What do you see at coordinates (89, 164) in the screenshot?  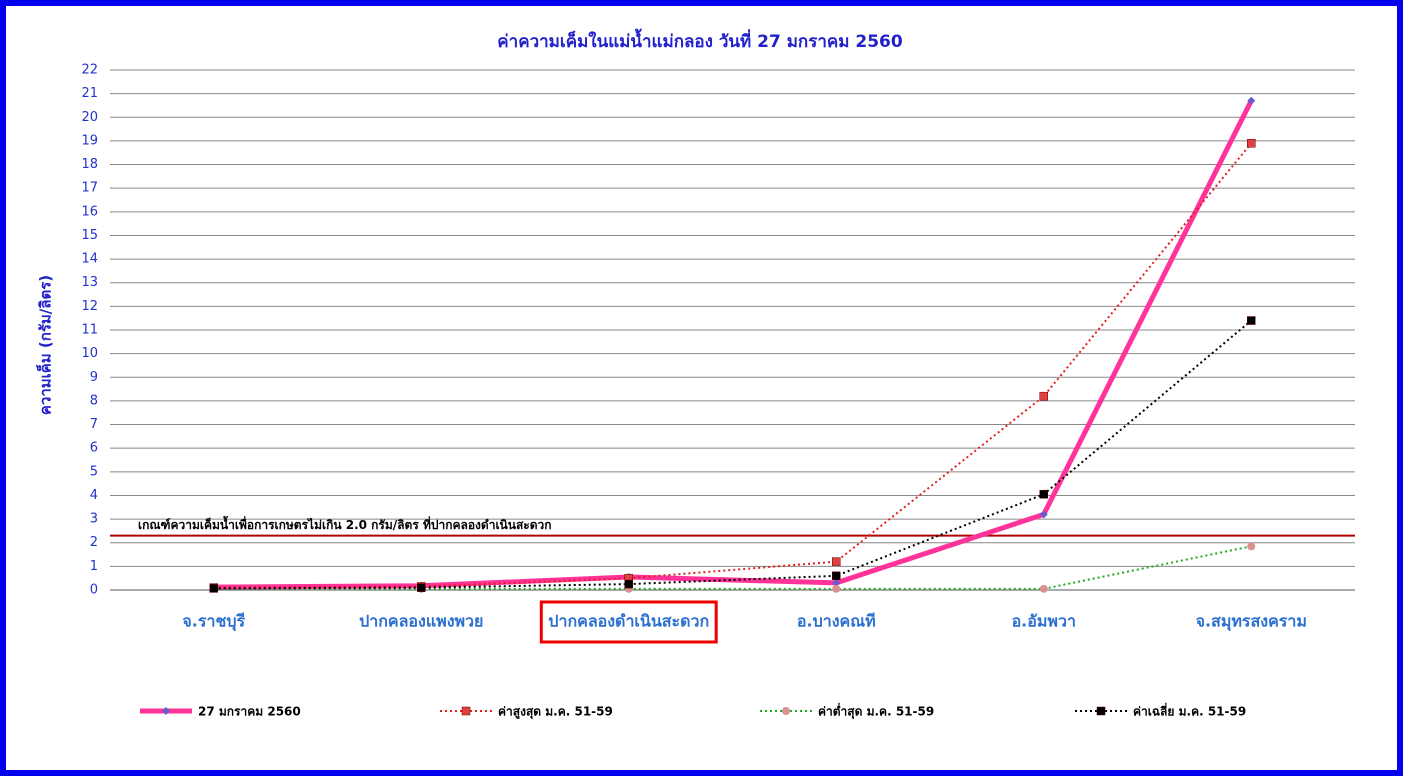 I see `y-tick-label: 18` at bounding box center [89, 164].